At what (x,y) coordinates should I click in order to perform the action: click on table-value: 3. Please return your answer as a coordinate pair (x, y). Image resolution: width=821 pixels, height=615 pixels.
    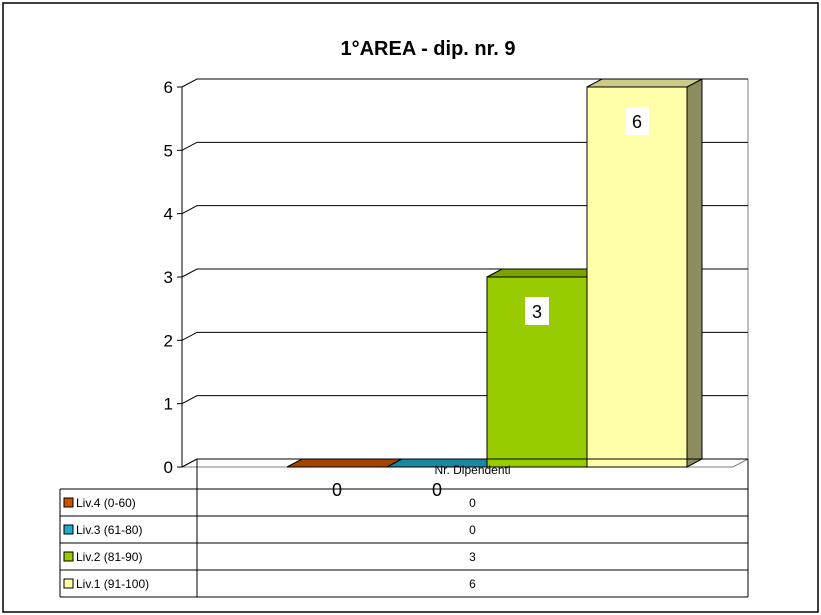
    Looking at the image, I should click on (472, 557).